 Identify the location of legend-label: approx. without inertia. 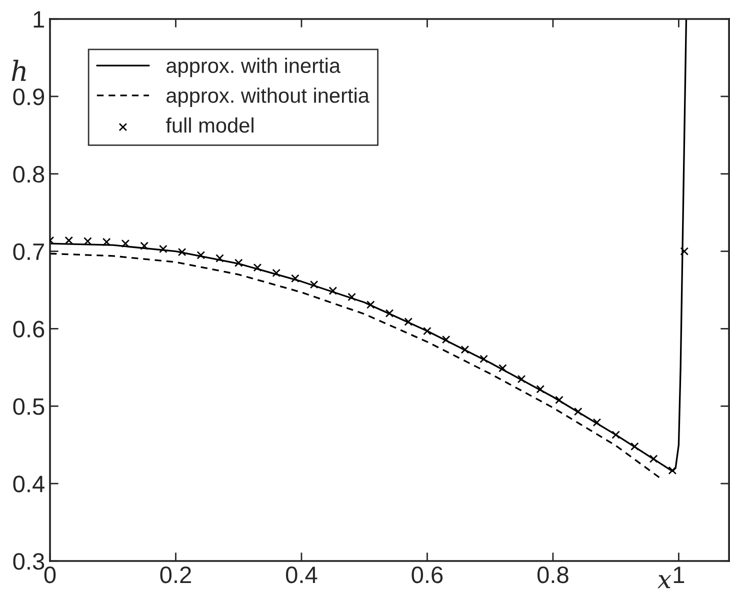
(268, 98).